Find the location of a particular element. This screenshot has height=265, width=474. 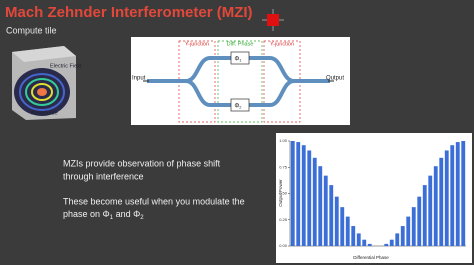

y-axis-label: Output Power is located at coordinates (280, 193).